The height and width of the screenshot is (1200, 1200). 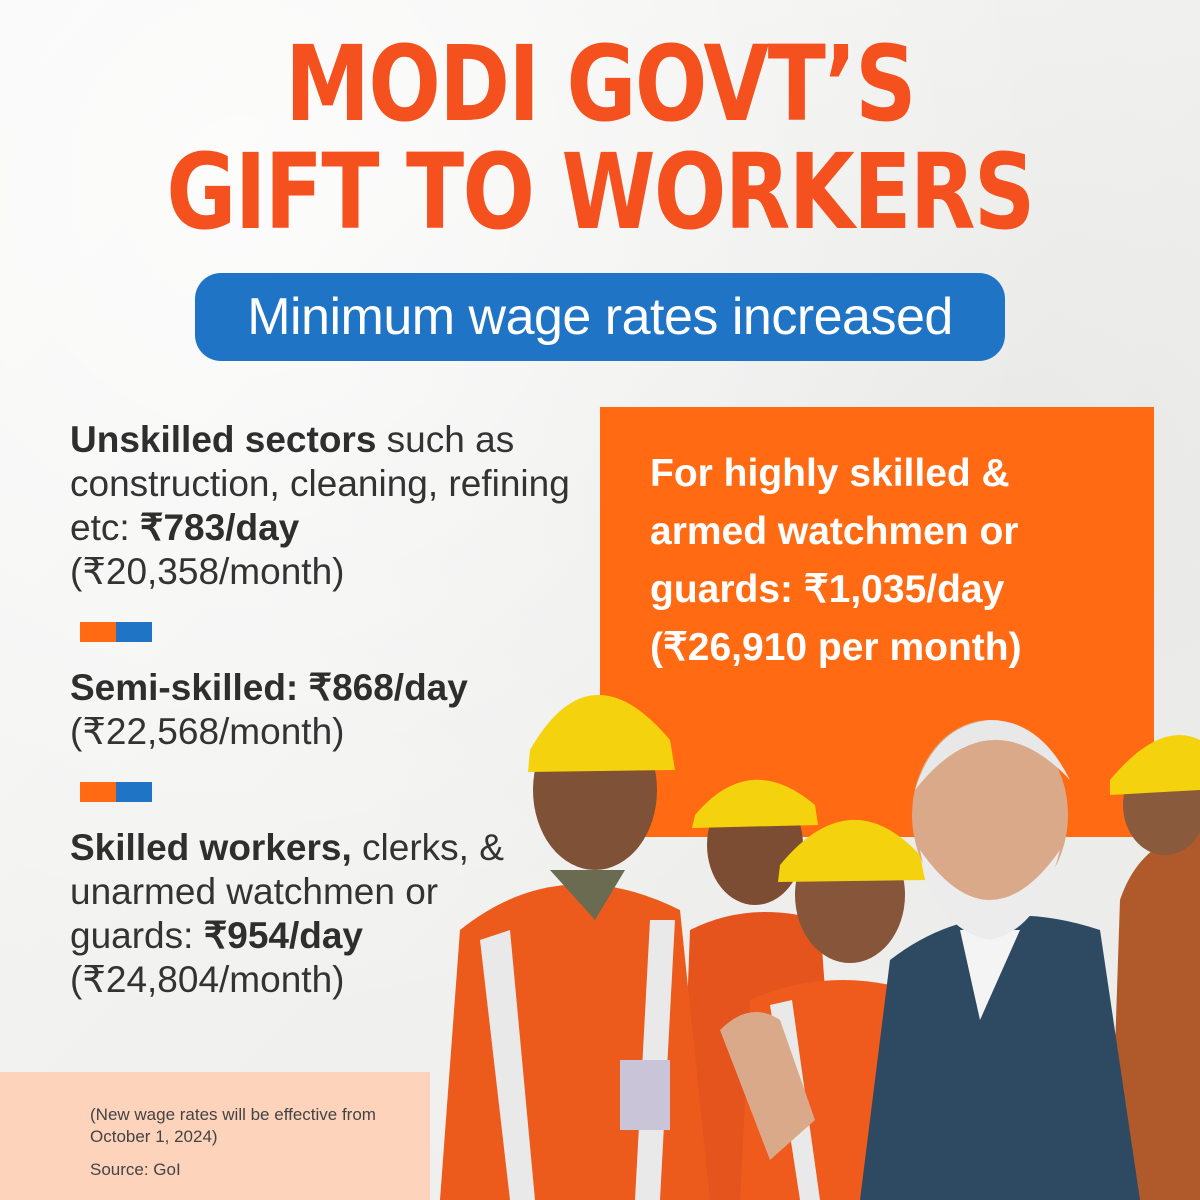 I want to click on tier-unskilled-title: Unskilled sectors, so click(x=223, y=439).